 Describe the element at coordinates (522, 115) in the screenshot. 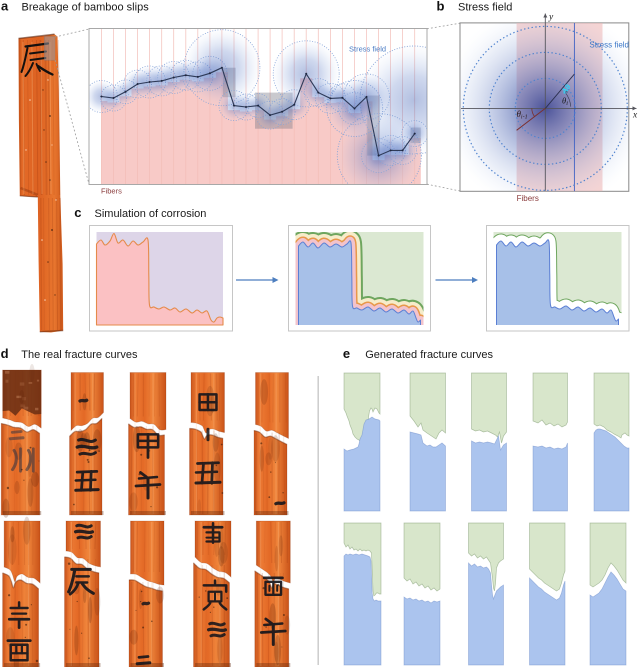

I see `svg-text: θi-1` at that location.